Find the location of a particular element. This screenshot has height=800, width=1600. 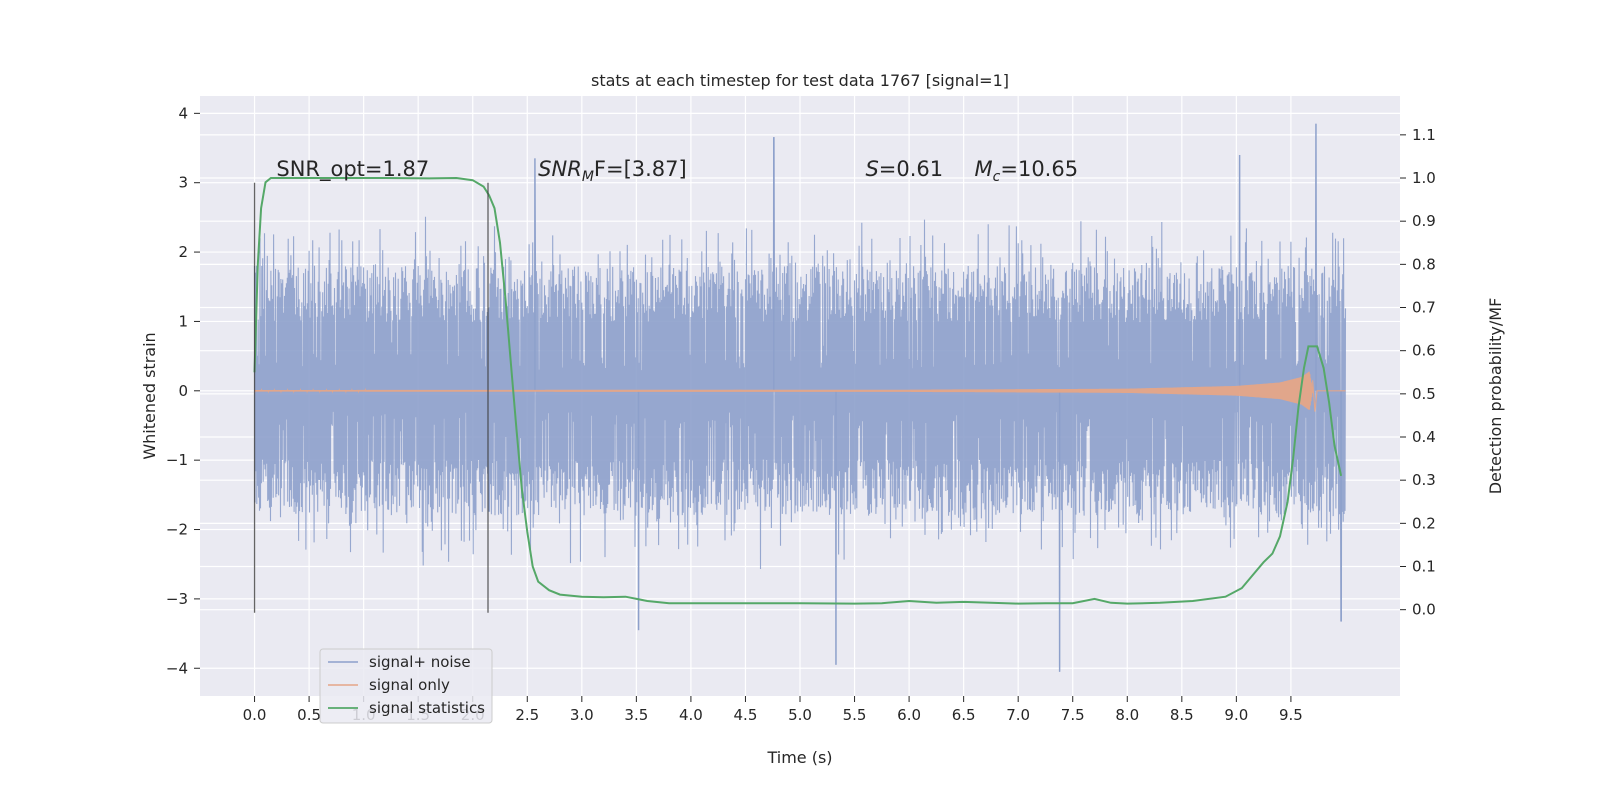

y2-tick-label: 0.8 is located at coordinates (1424, 264).